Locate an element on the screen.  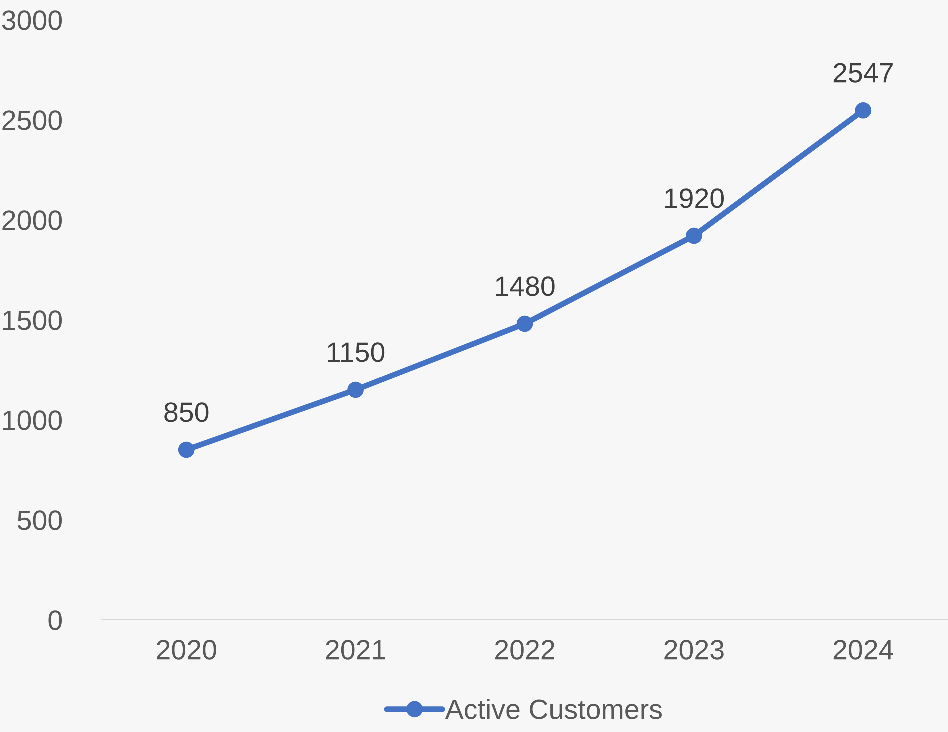
x-tick-label: 2020 is located at coordinates (186, 650).